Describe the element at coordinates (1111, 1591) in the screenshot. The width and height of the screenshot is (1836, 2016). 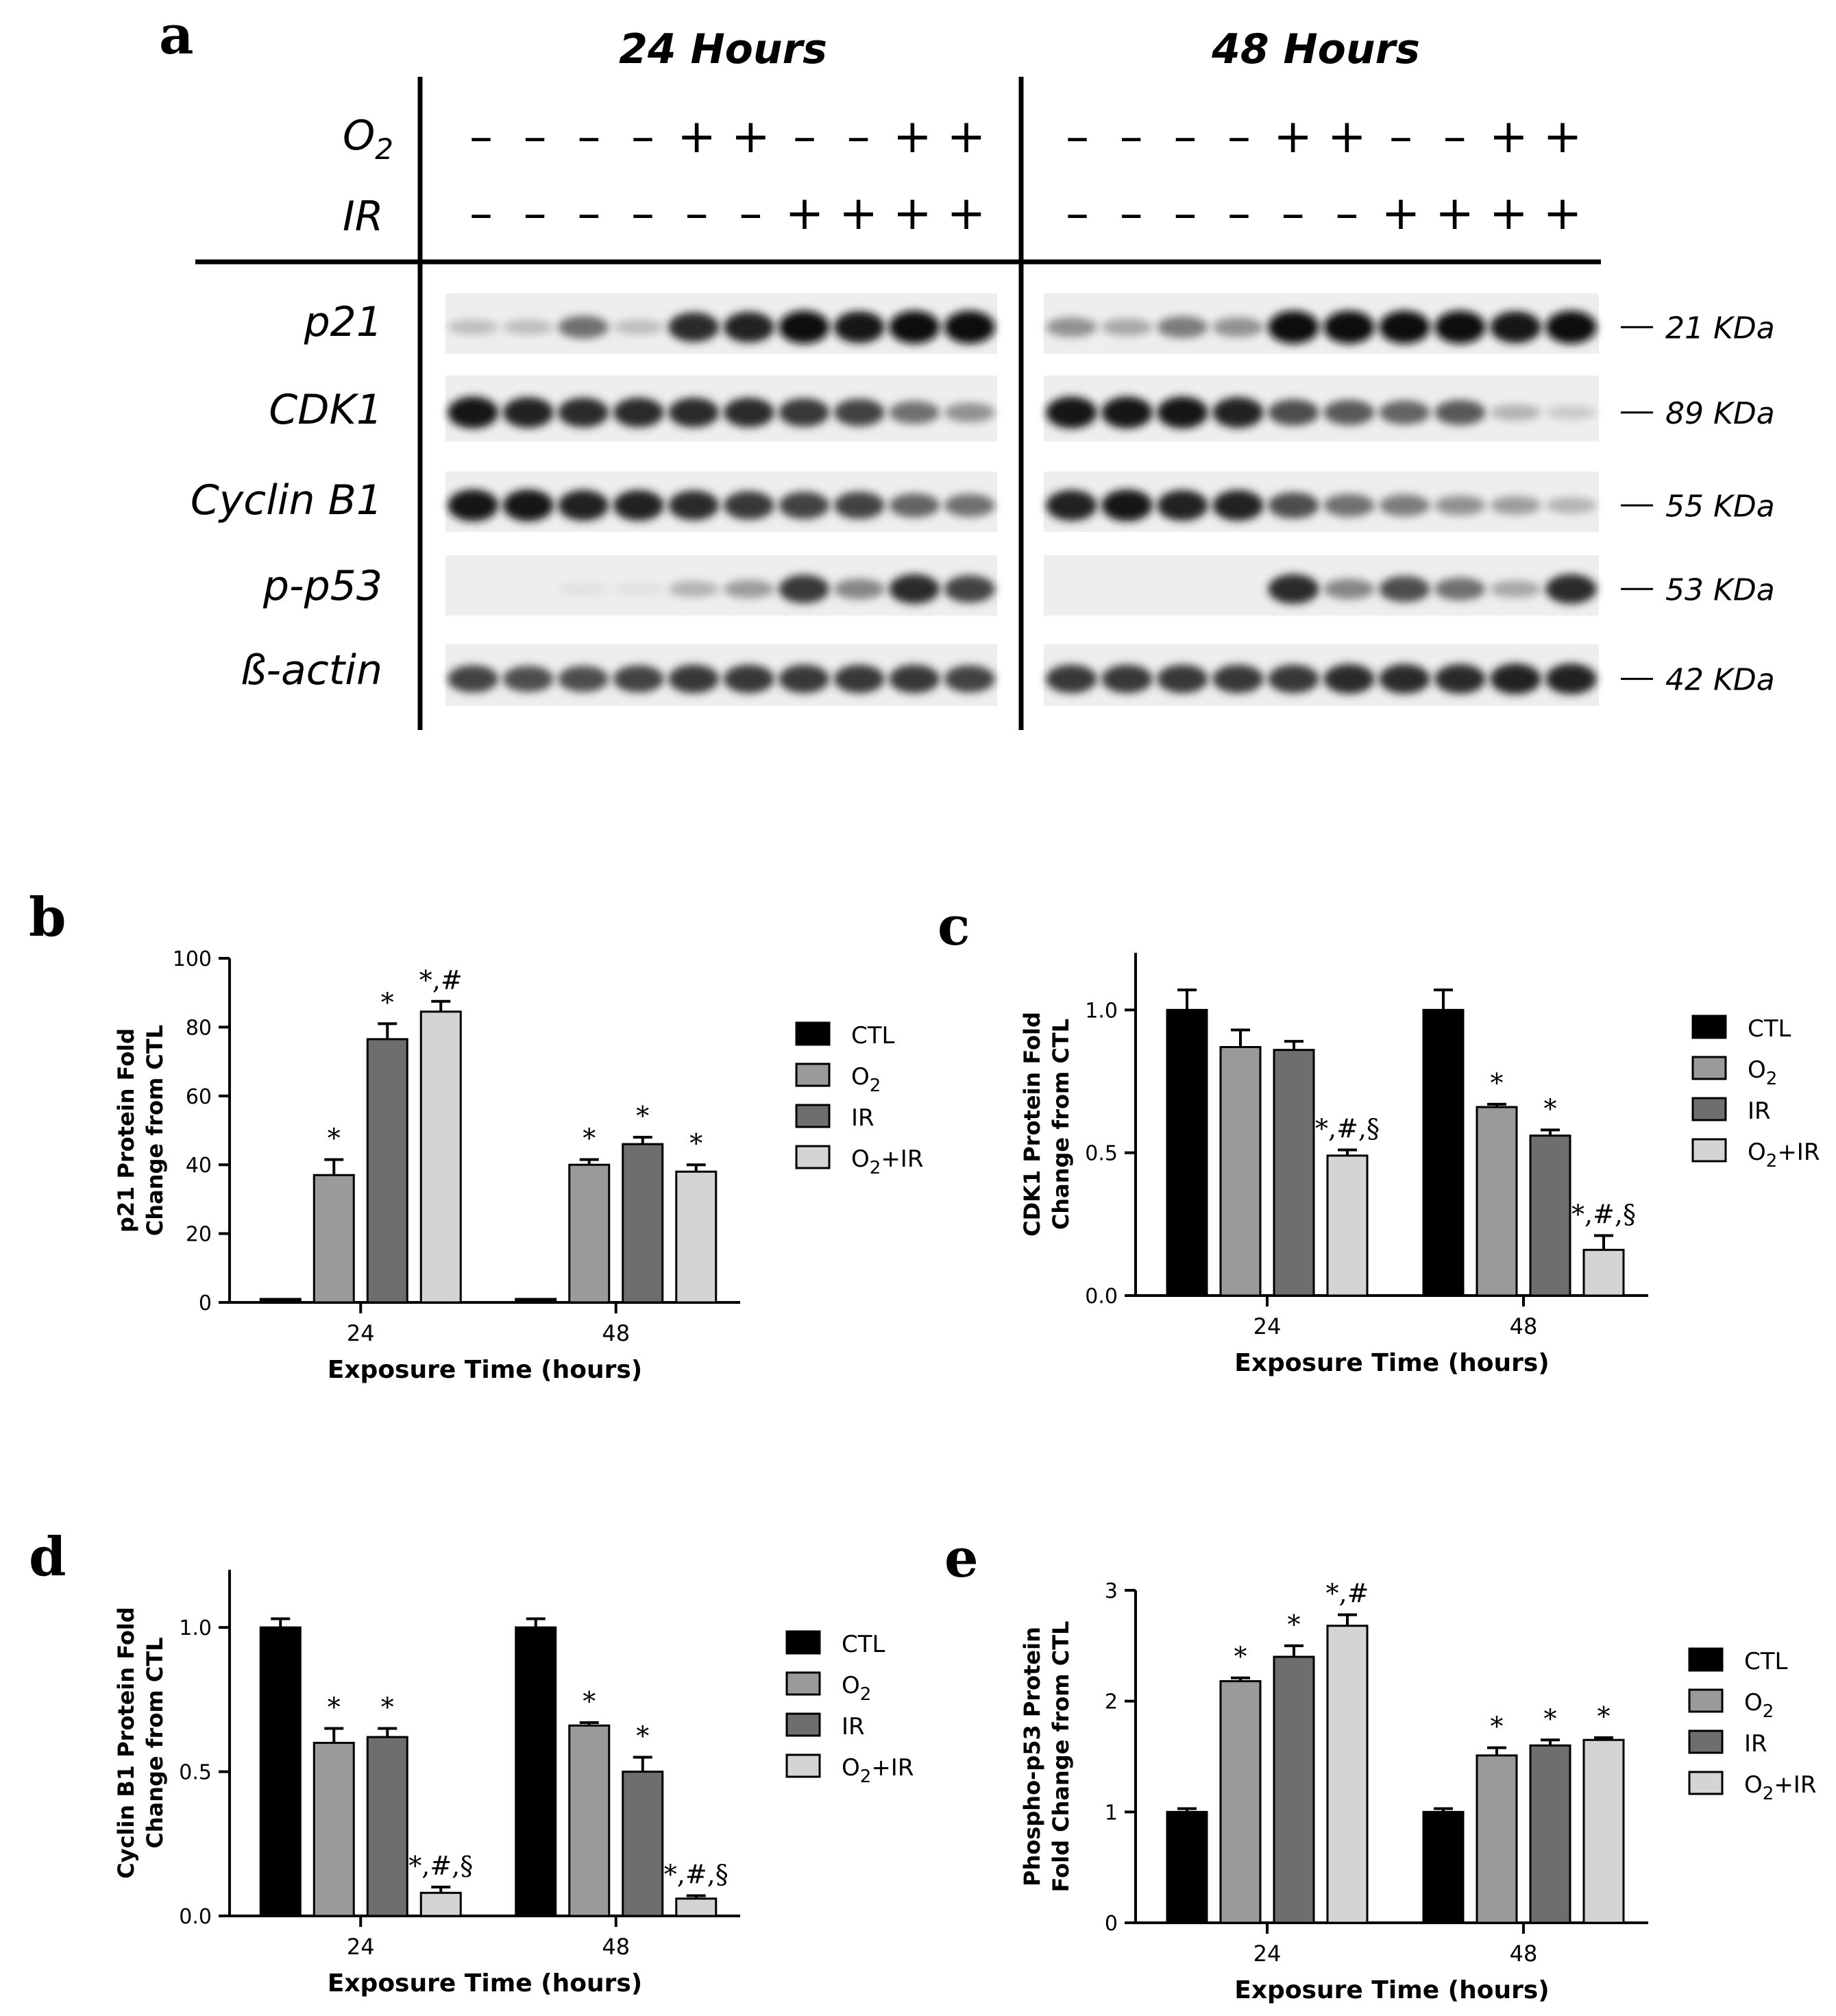
I see `y-tick-label: 3` at that location.